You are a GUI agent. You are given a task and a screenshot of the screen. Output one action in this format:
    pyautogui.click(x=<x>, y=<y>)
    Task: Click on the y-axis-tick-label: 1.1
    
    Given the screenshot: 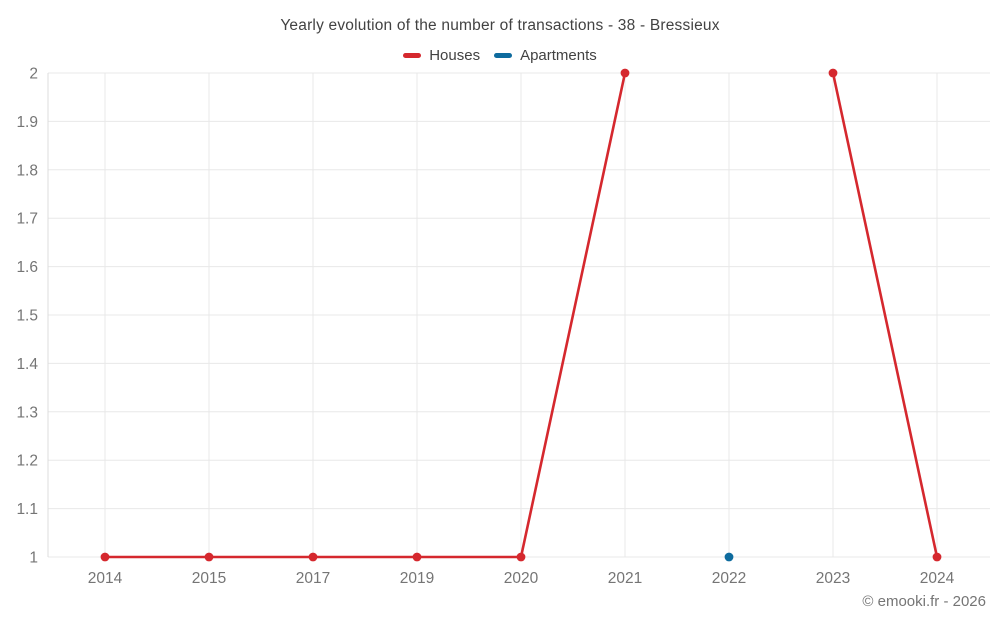 What is the action you would take?
    pyautogui.click(x=27, y=509)
    